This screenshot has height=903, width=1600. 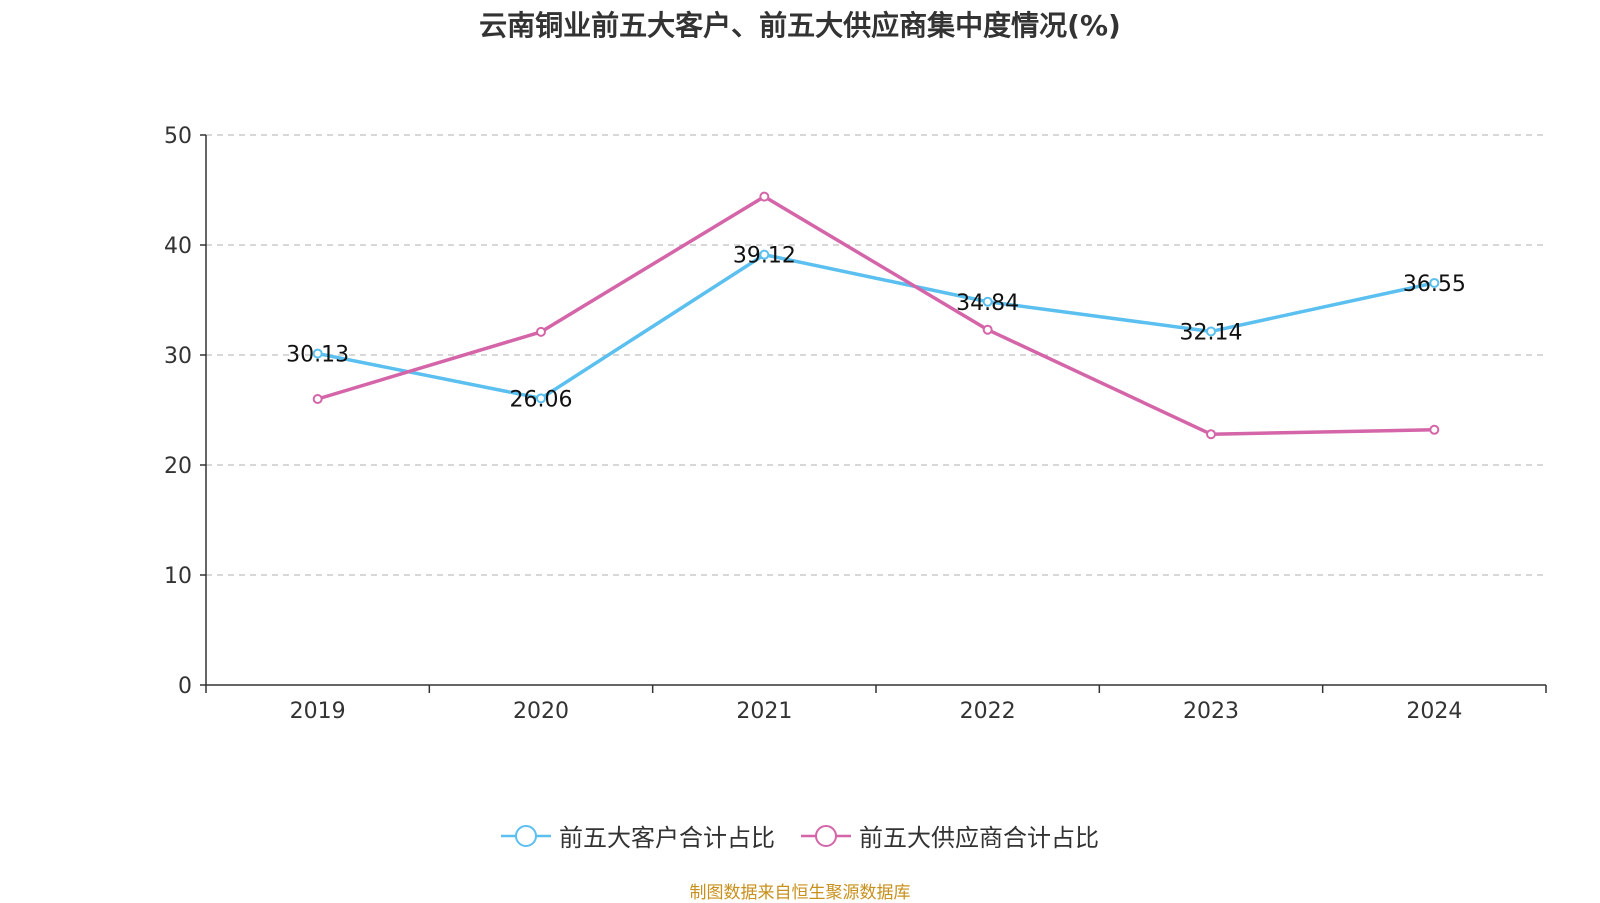 I want to click on y-tick-label: 50, so click(x=178, y=136).